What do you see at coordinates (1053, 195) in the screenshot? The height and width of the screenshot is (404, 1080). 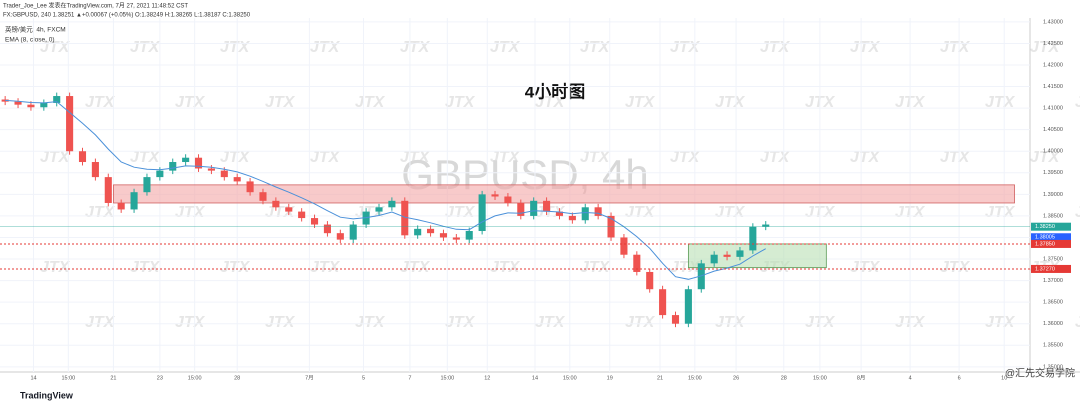 I see `y-tick-label: 1.39000` at bounding box center [1053, 195].